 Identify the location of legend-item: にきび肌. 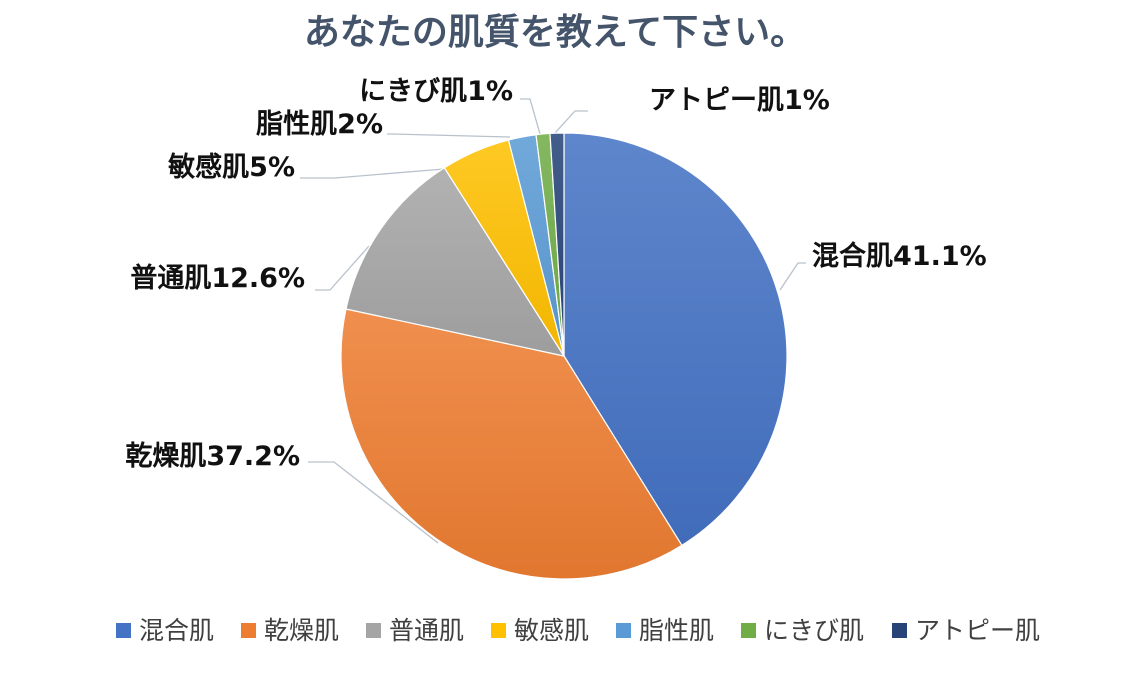
(802, 630).